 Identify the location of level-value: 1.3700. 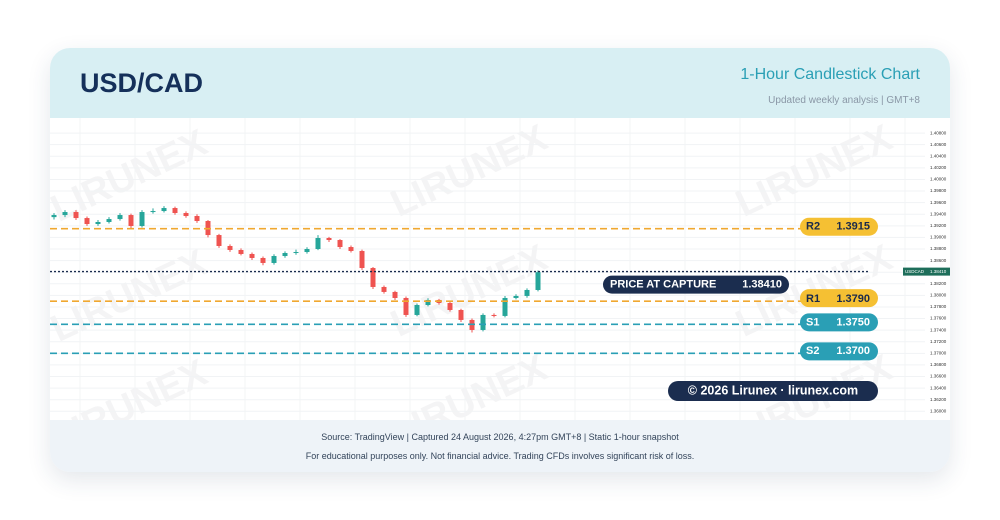
(853, 351).